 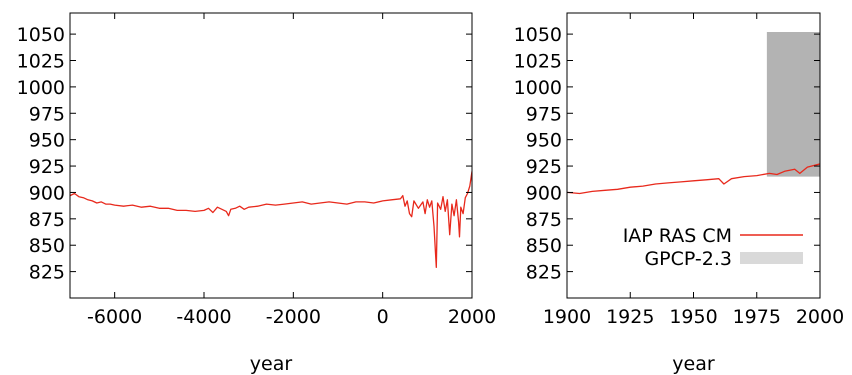 I want to click on x-tick-label: -2000, so click(x=293, y=317).